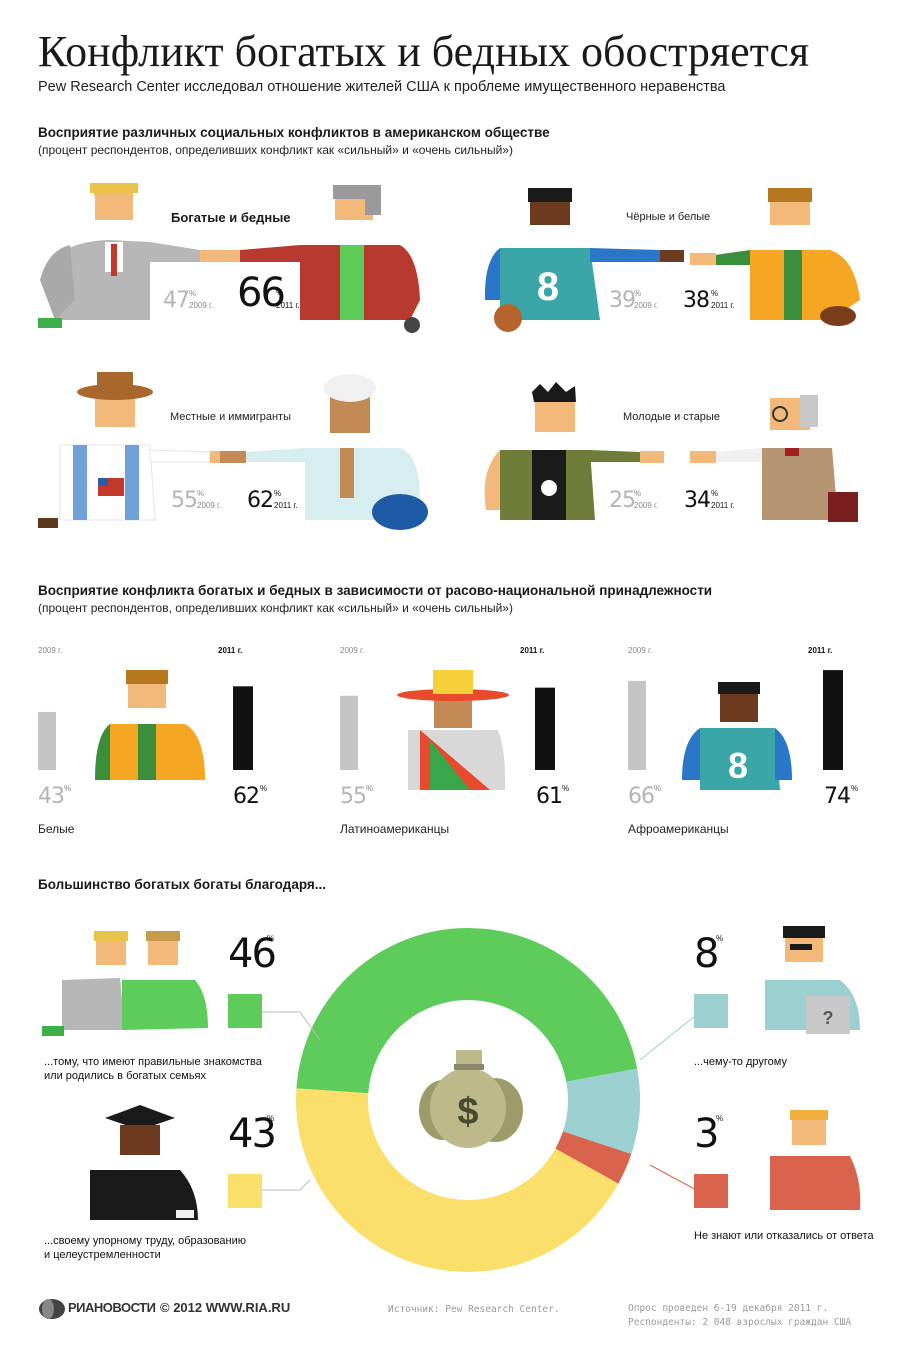  I want to click on locals-immigrants-2009-pct: %, so click(201, 493).